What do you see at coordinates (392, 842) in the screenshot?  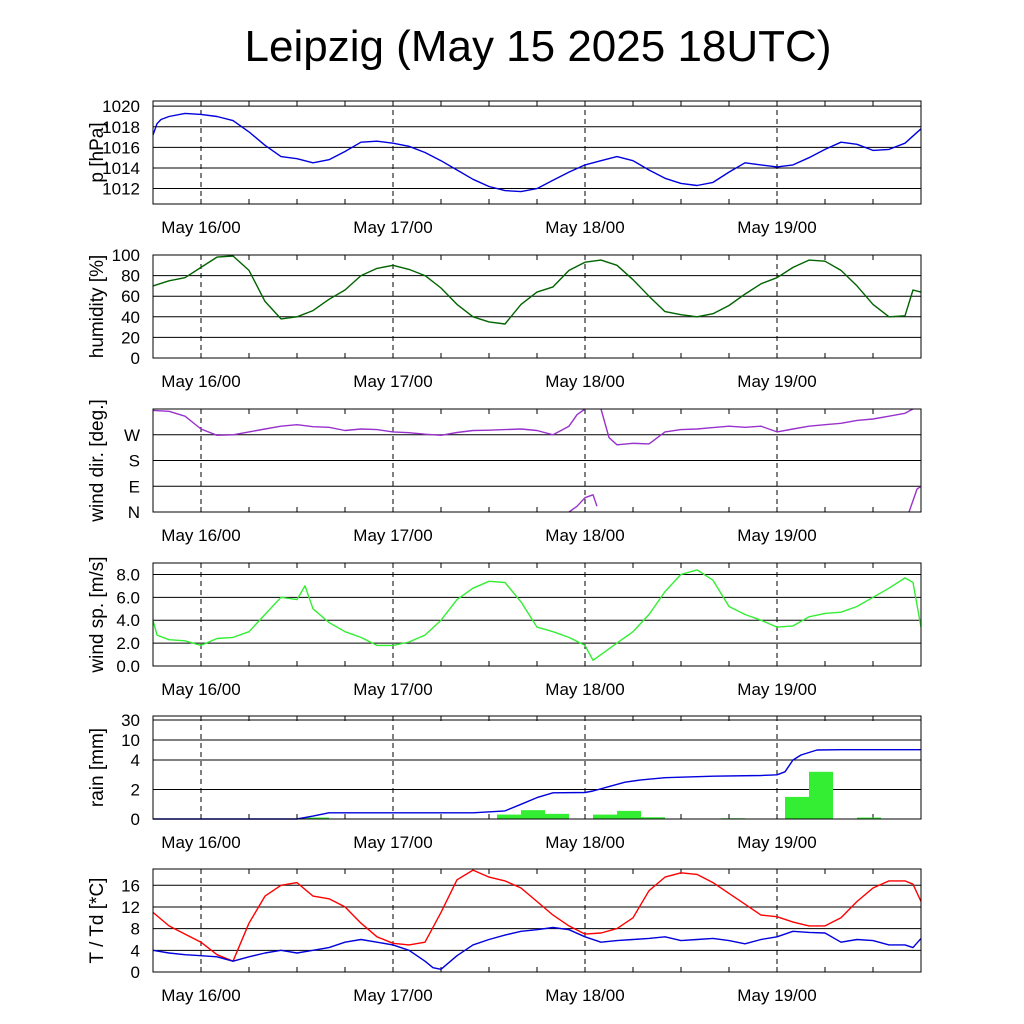 I see `rain-x-tick-label: May 17/00` at bounding box center [392, 842].